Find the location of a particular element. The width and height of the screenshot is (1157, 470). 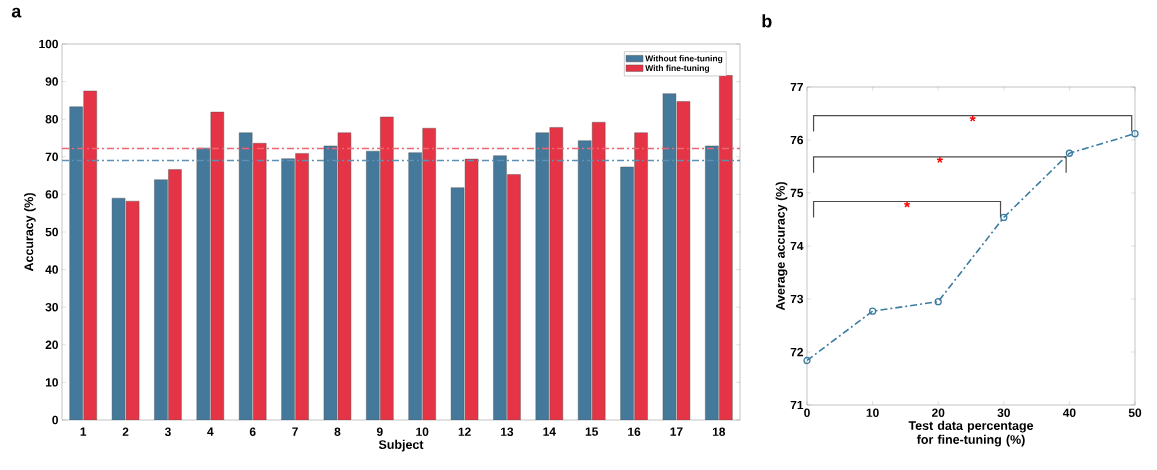

y-tick-label: 75 is located at coordinates (797, 193).